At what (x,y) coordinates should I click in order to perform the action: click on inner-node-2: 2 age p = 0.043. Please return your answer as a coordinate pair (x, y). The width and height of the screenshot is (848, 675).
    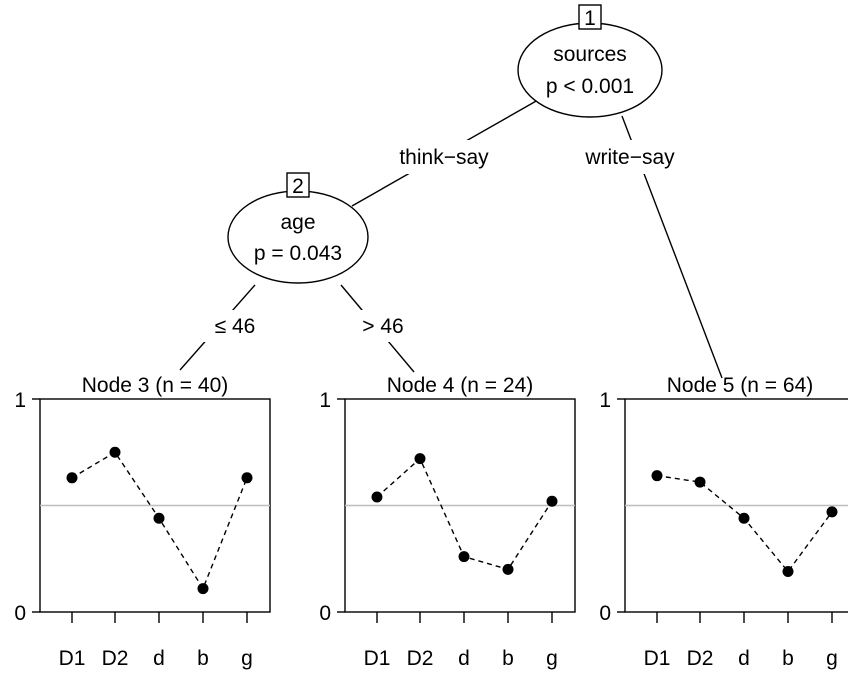
    Looking at the image, I should click on (298, 228).